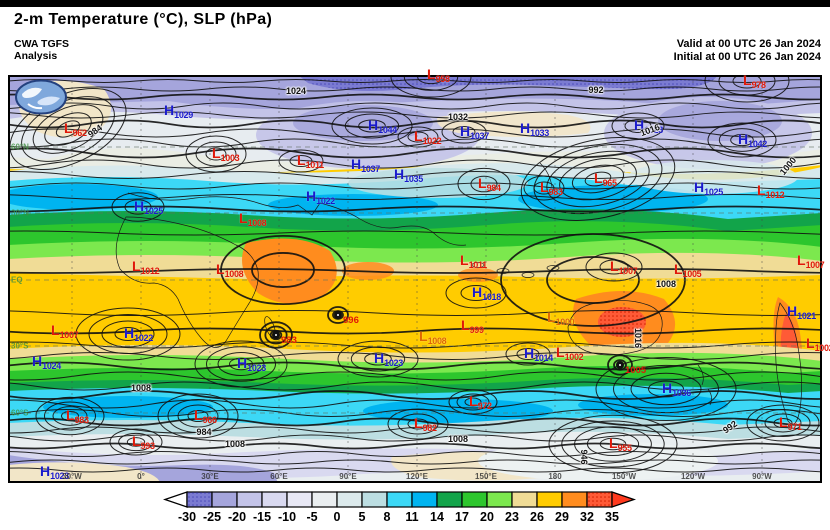 The image size is (830, 530). Describe the element at coordinates (562, 517) in the screenshot. I see `colorbar-tick-label: 29` at that location.